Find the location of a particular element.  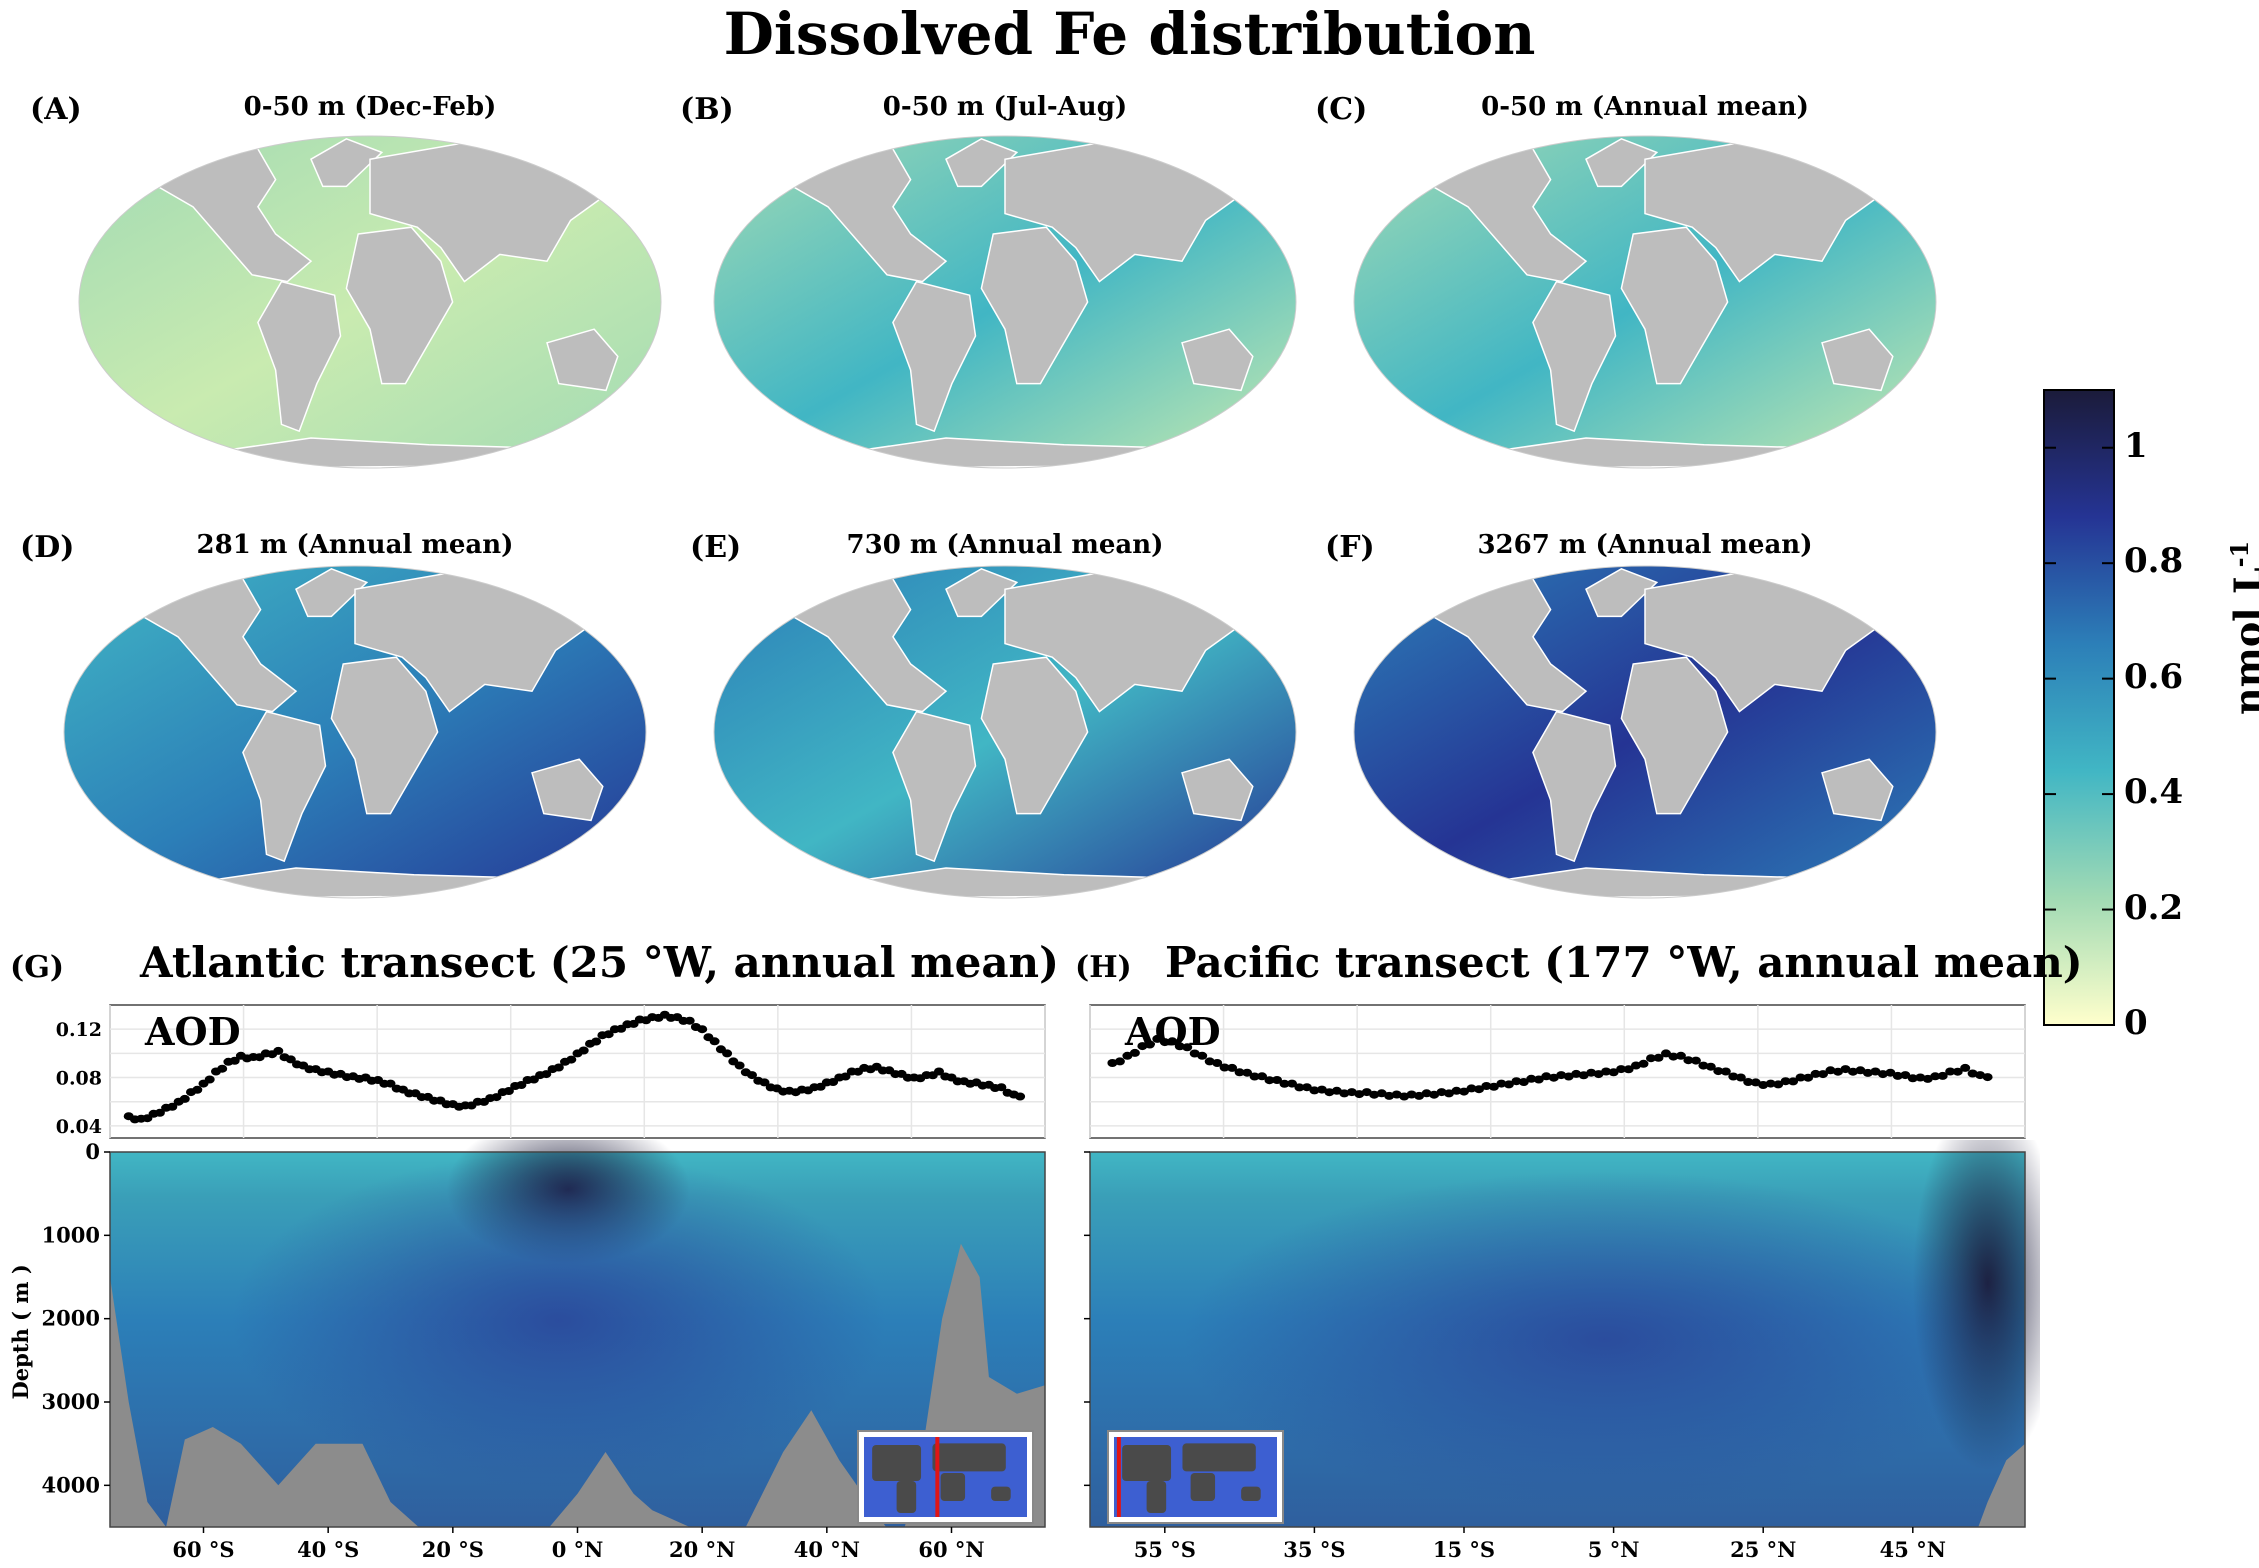

latitude-tick: 45 °N is located at coordinates (1913, 1549).